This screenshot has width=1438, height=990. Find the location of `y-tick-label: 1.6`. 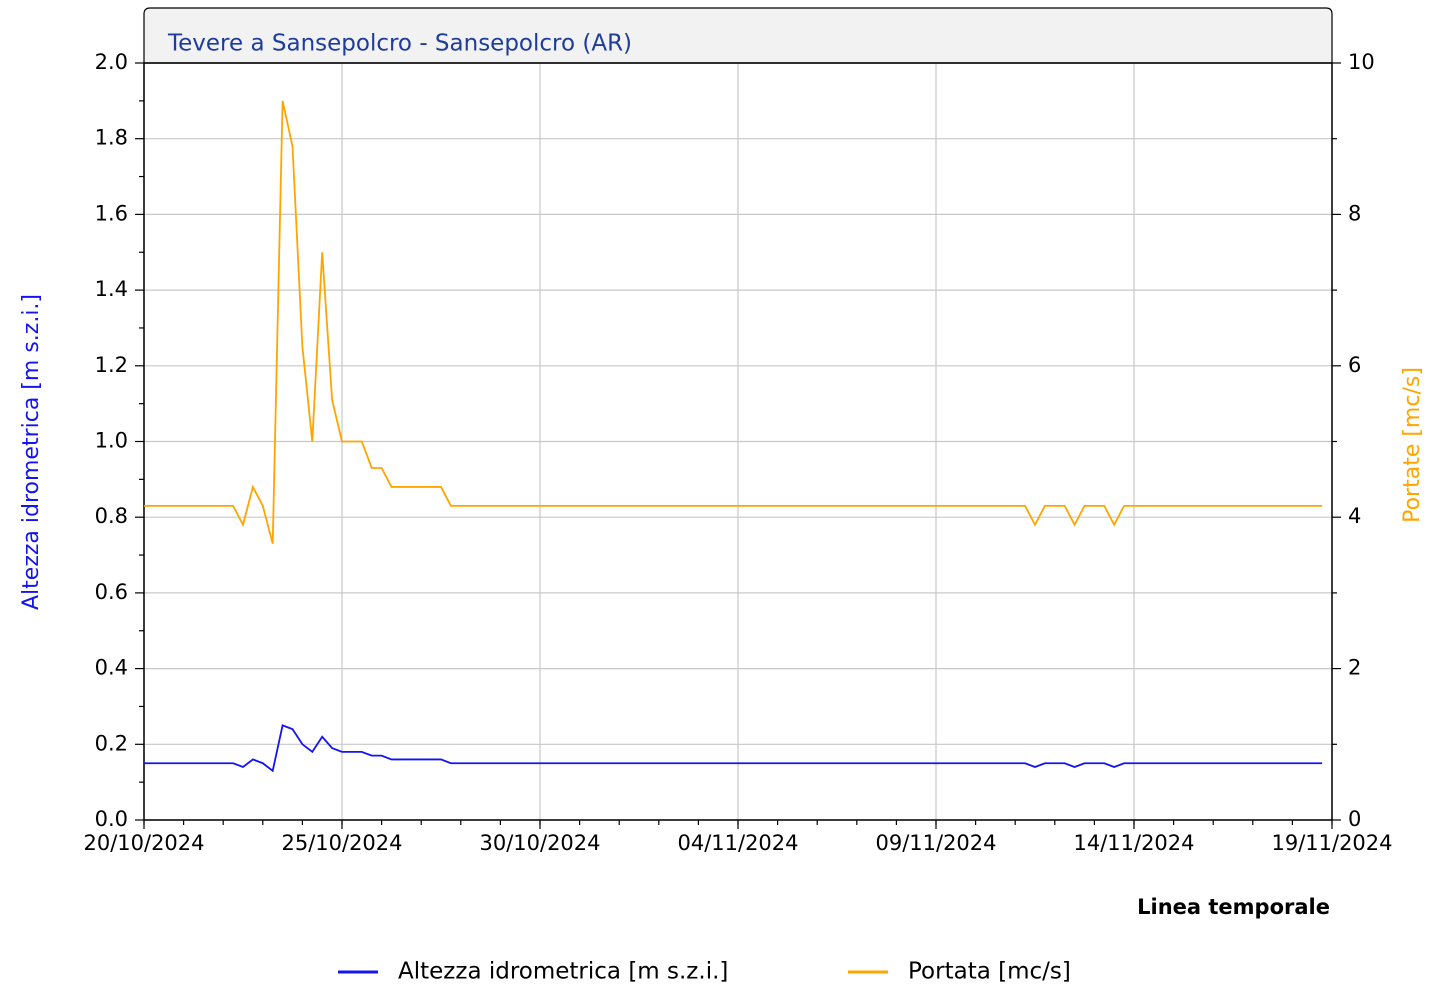

y-tick-label: 1.6 is located at coordinates (111, 213).